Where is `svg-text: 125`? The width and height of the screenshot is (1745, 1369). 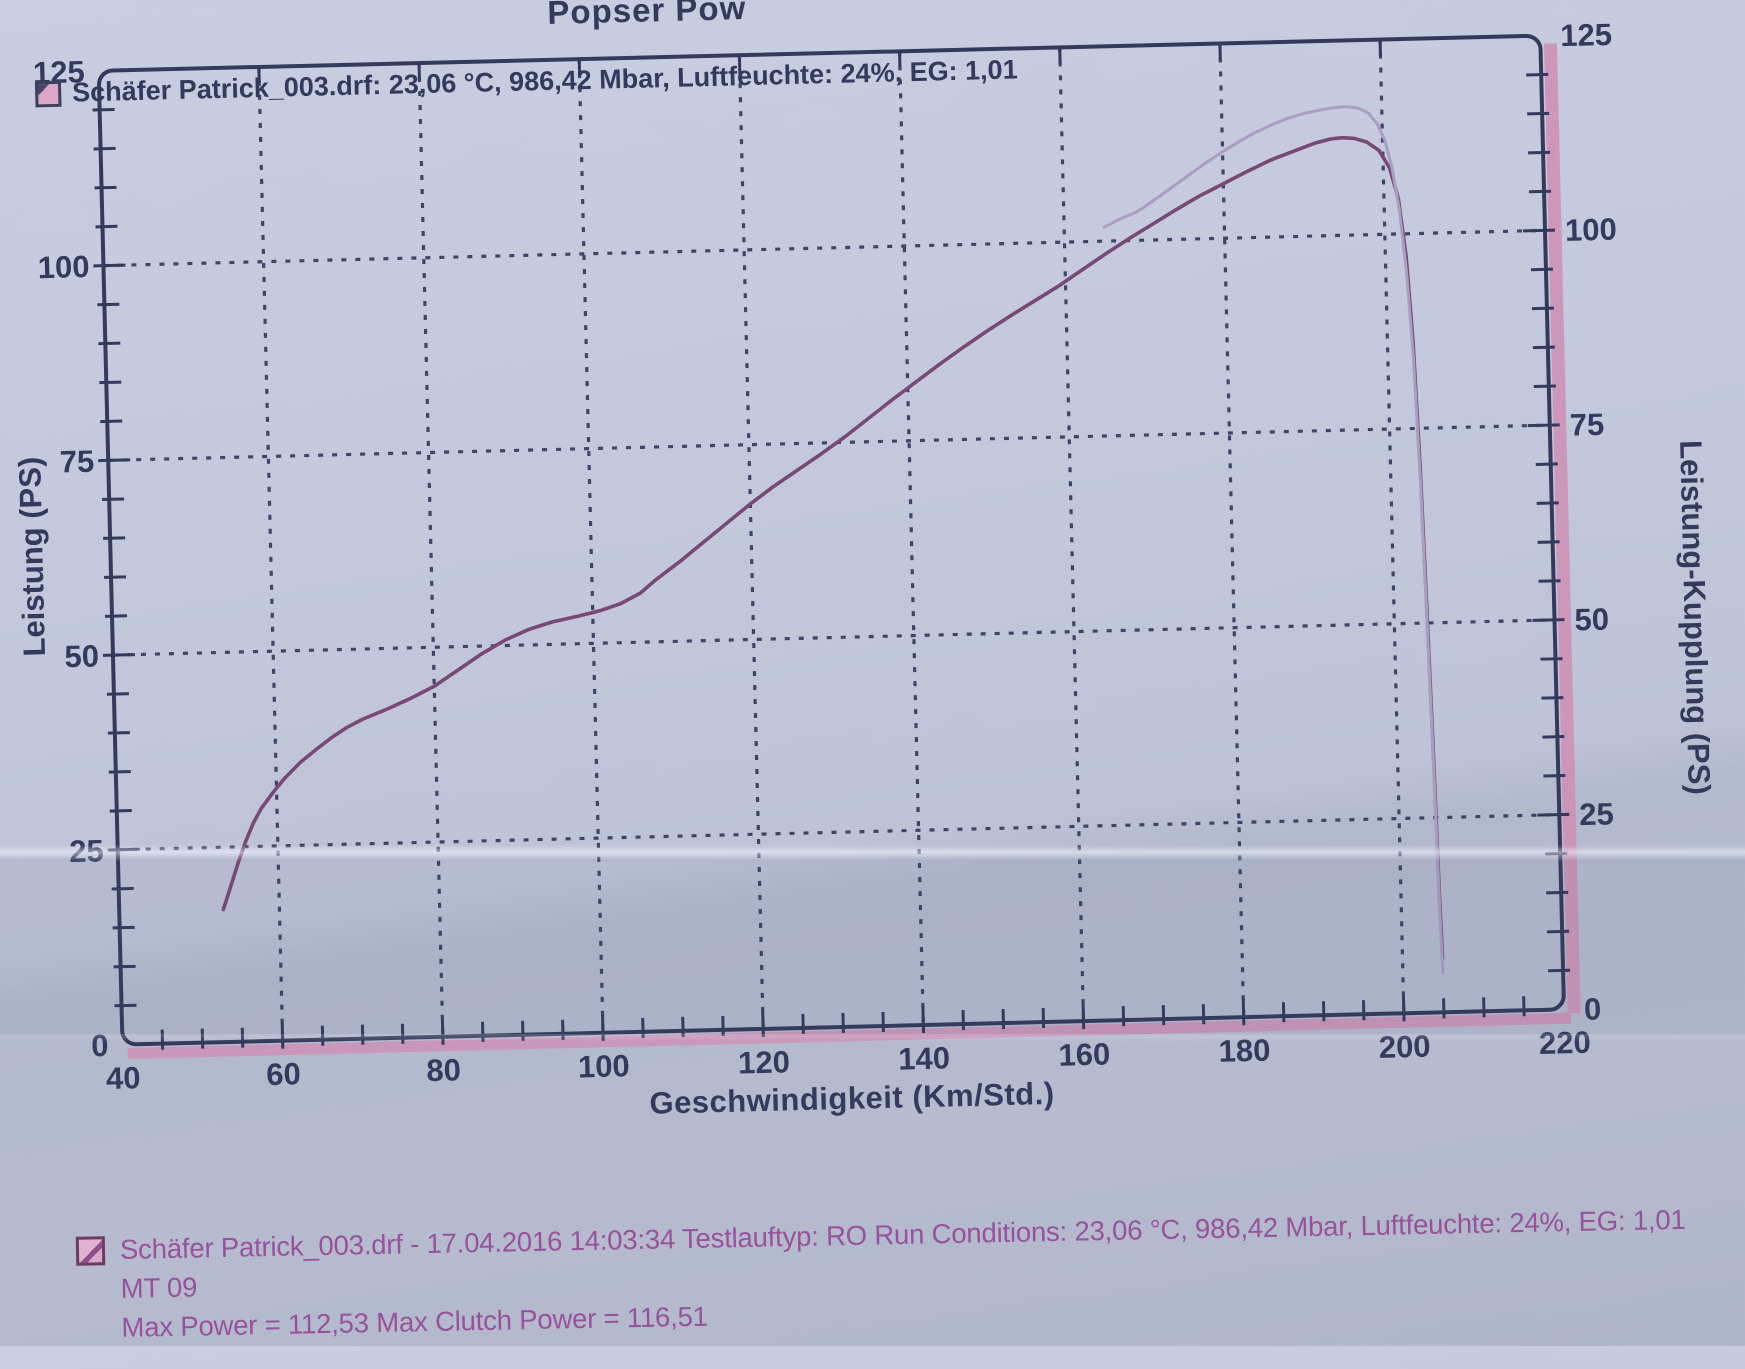
svg-text: 125 is located at coordinates (1586, 35).